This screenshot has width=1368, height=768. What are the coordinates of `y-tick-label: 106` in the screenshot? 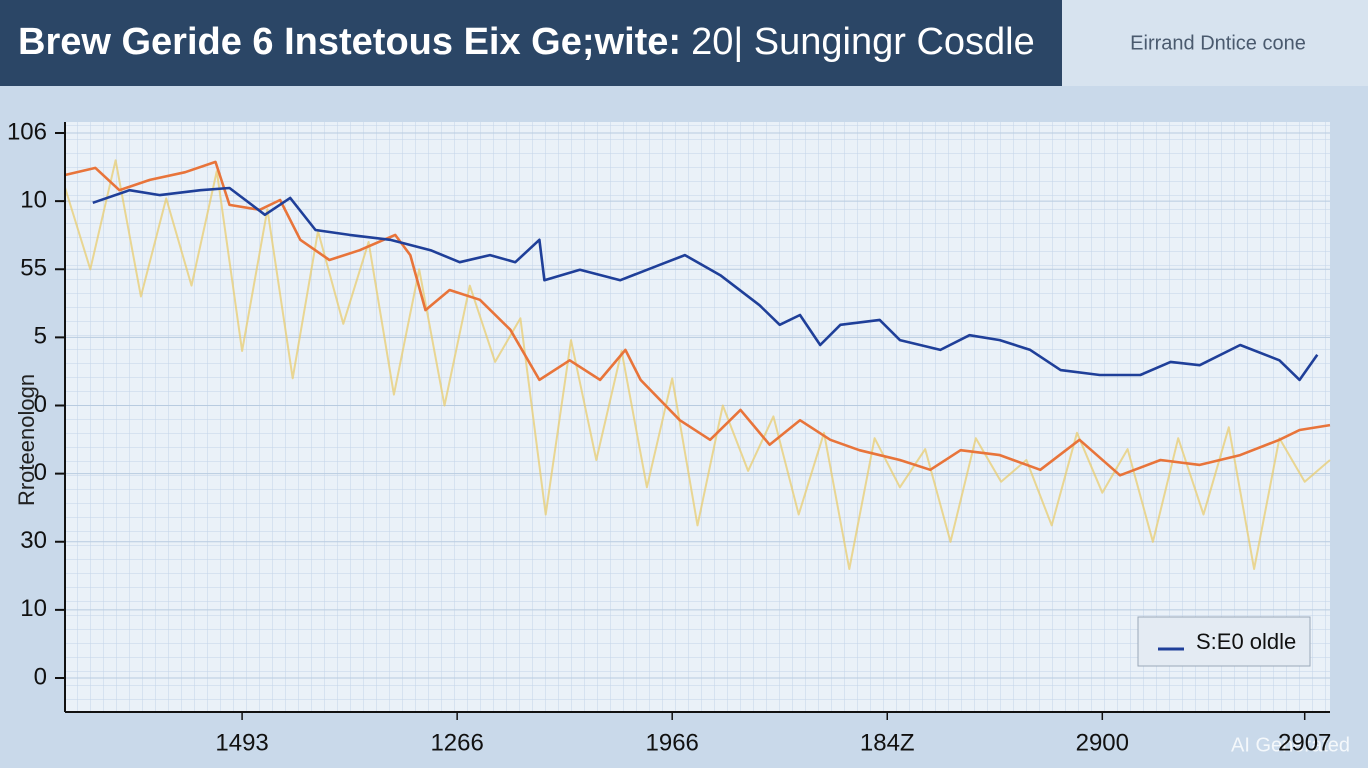 It's located at (27, 131).